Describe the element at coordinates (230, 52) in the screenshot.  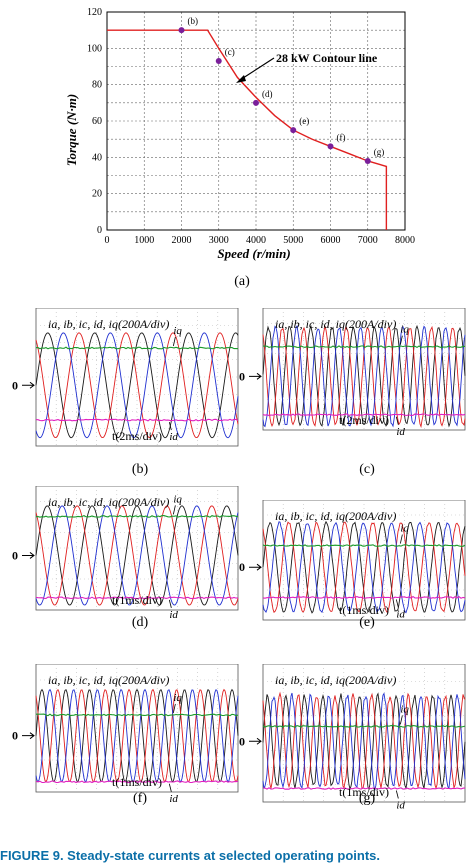
I see `operating-point-label: (c)` at that location.